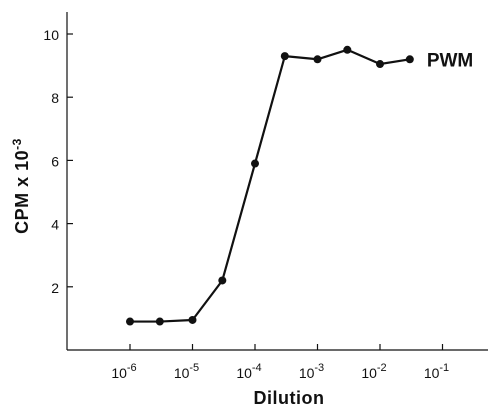 The image size is (488, 412). I want to click on x-tick-label: 10⁻³, so click(311, 371).